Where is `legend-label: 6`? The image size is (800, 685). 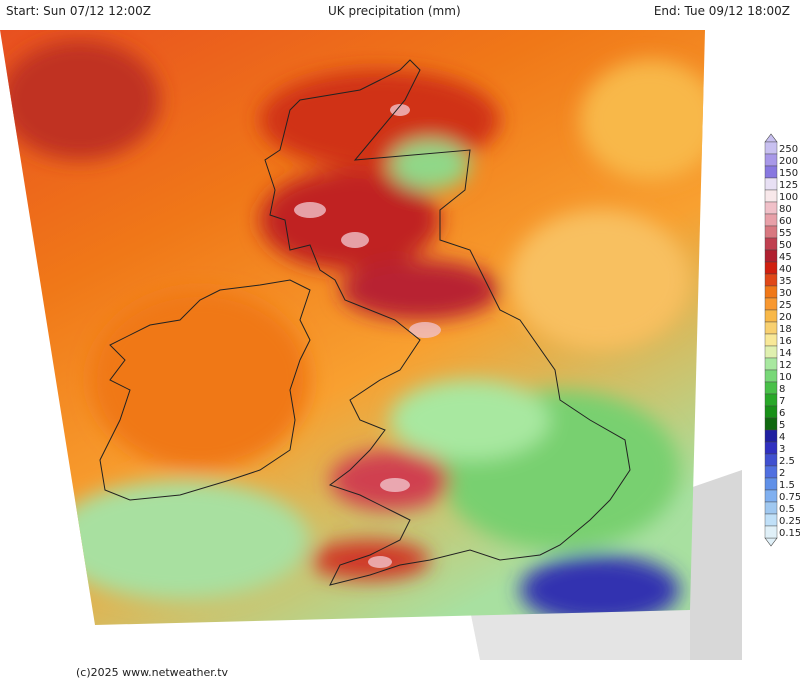 legend-label: 6 is located at coordinates (782, 413).